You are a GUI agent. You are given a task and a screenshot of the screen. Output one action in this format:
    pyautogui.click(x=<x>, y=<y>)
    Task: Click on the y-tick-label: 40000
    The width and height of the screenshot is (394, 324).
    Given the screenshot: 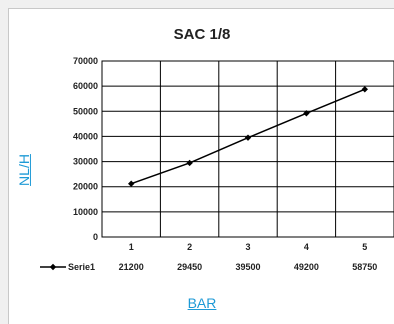 What is the action you would take?
    pyautogui.click(x=85, y=136)
    